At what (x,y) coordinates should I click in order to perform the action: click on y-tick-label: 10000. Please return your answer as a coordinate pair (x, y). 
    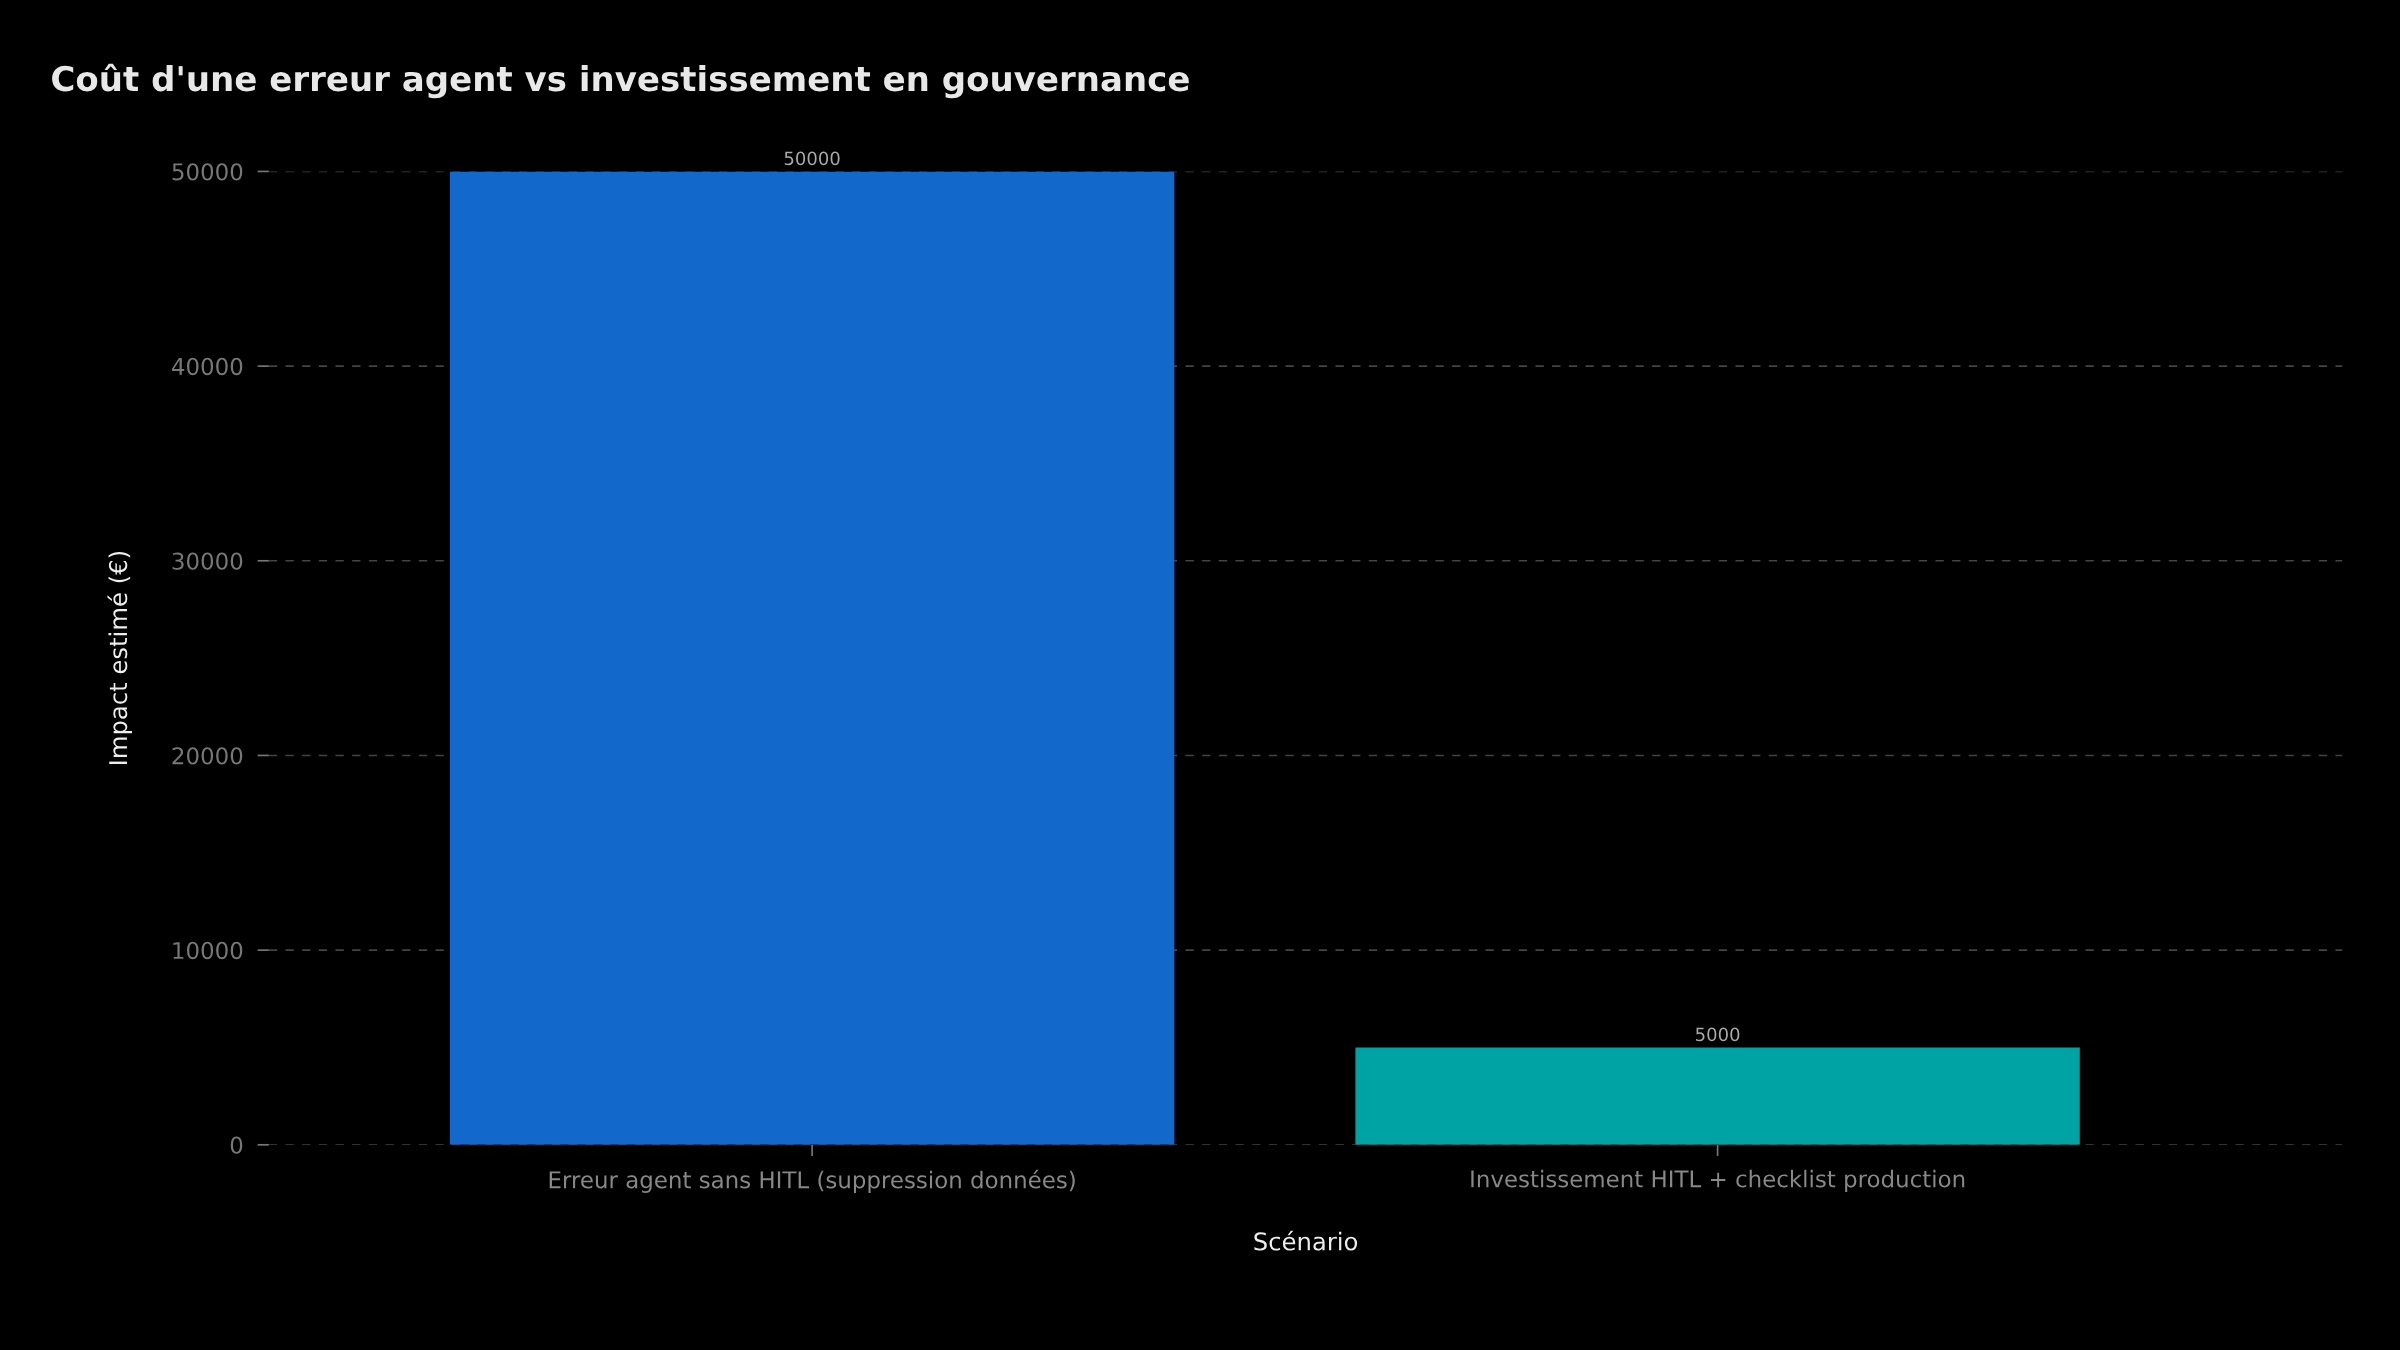
    Looking at the image, I should click on (208, 950).